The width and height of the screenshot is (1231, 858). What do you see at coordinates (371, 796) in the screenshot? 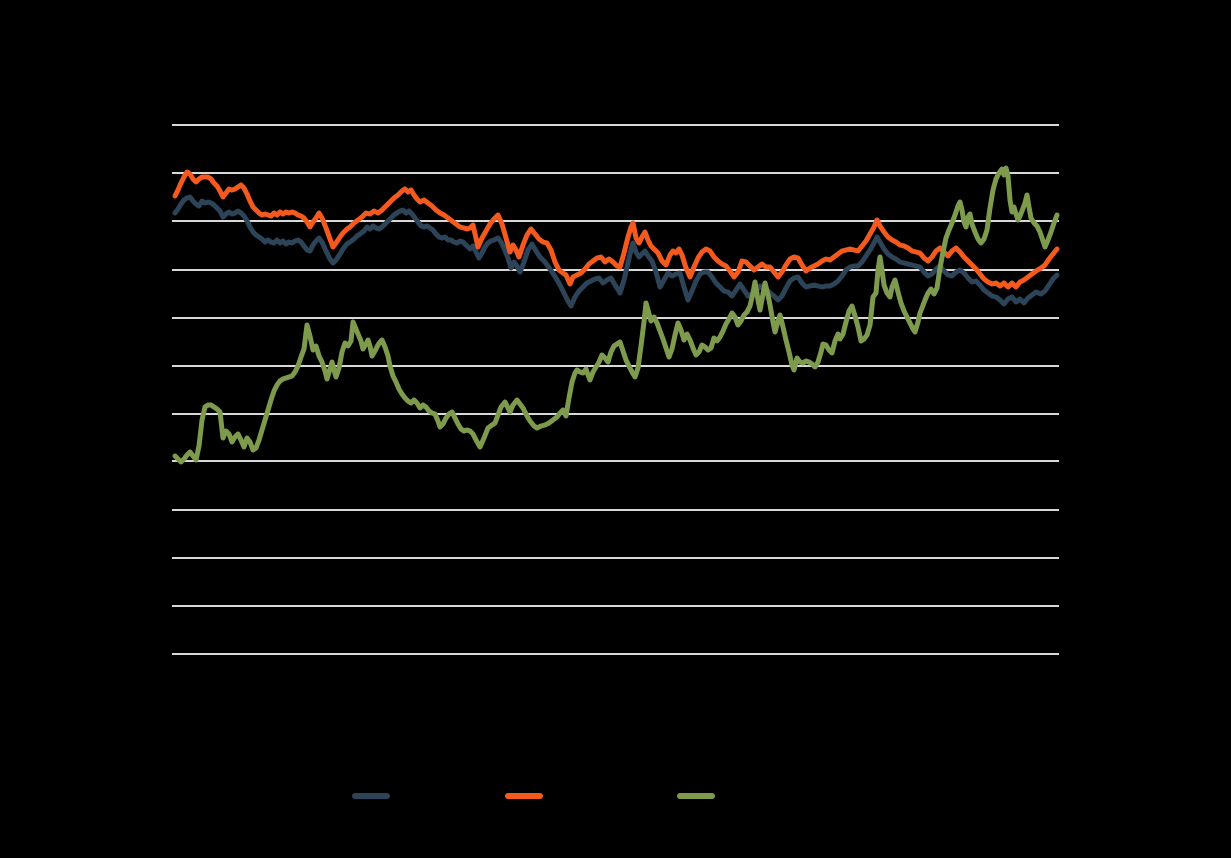
I see `legend-item-navy-swatch` at bounding box center [371, 796].